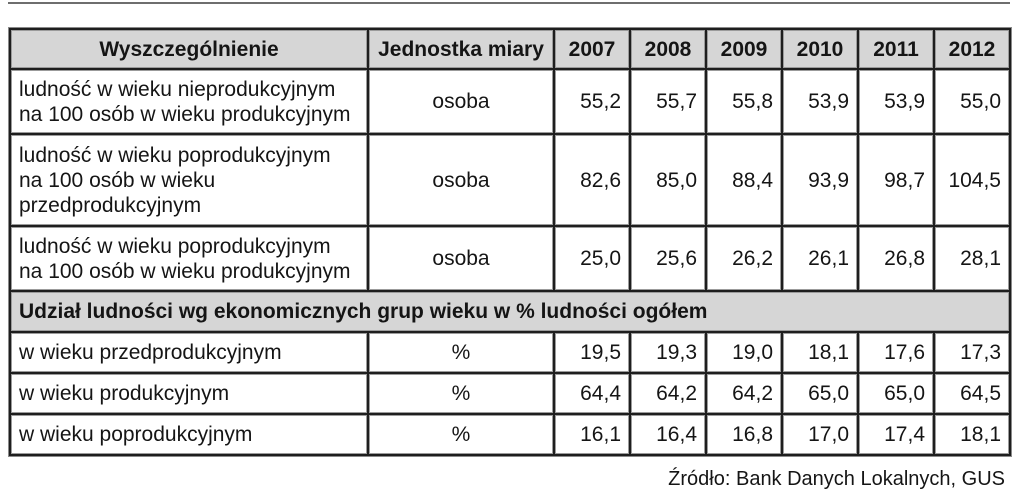 This screenshot has width=1024, height=492. I want to click on source-note: Źródło: Bank Danych Lokalnych, GUS, so click(836, 479).